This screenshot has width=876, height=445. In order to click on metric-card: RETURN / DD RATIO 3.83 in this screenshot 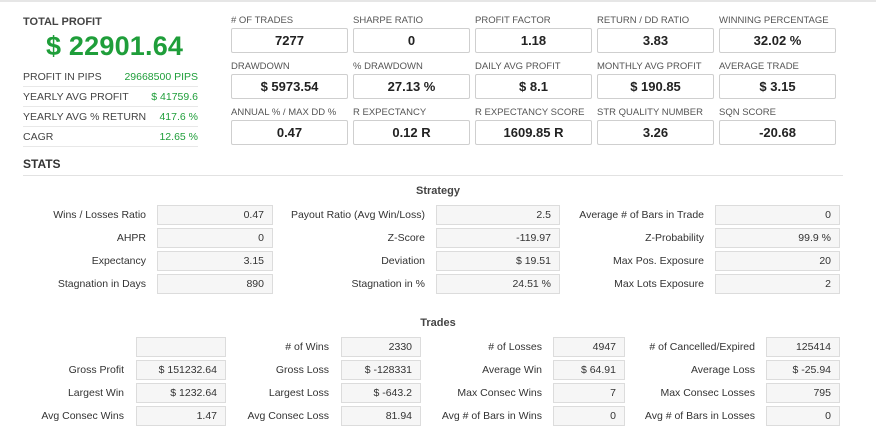, I will do `click(658, 37)`.